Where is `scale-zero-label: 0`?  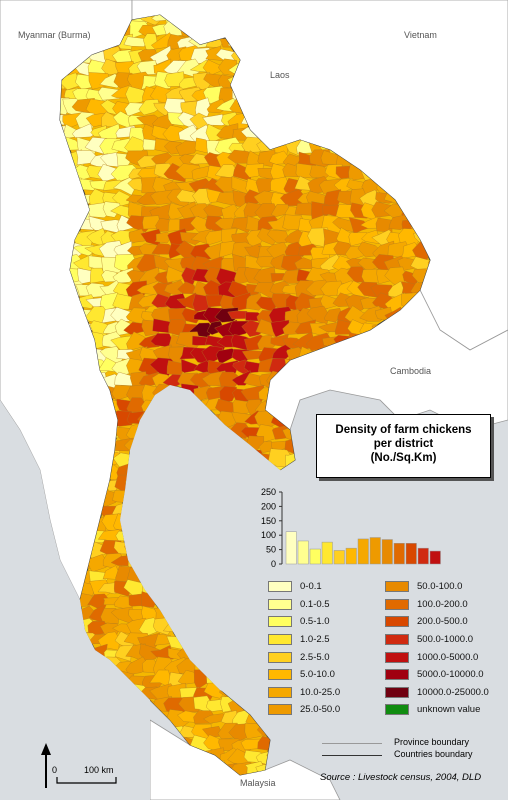
scale-zero-label: 0 is located at coordinates (54, 770).